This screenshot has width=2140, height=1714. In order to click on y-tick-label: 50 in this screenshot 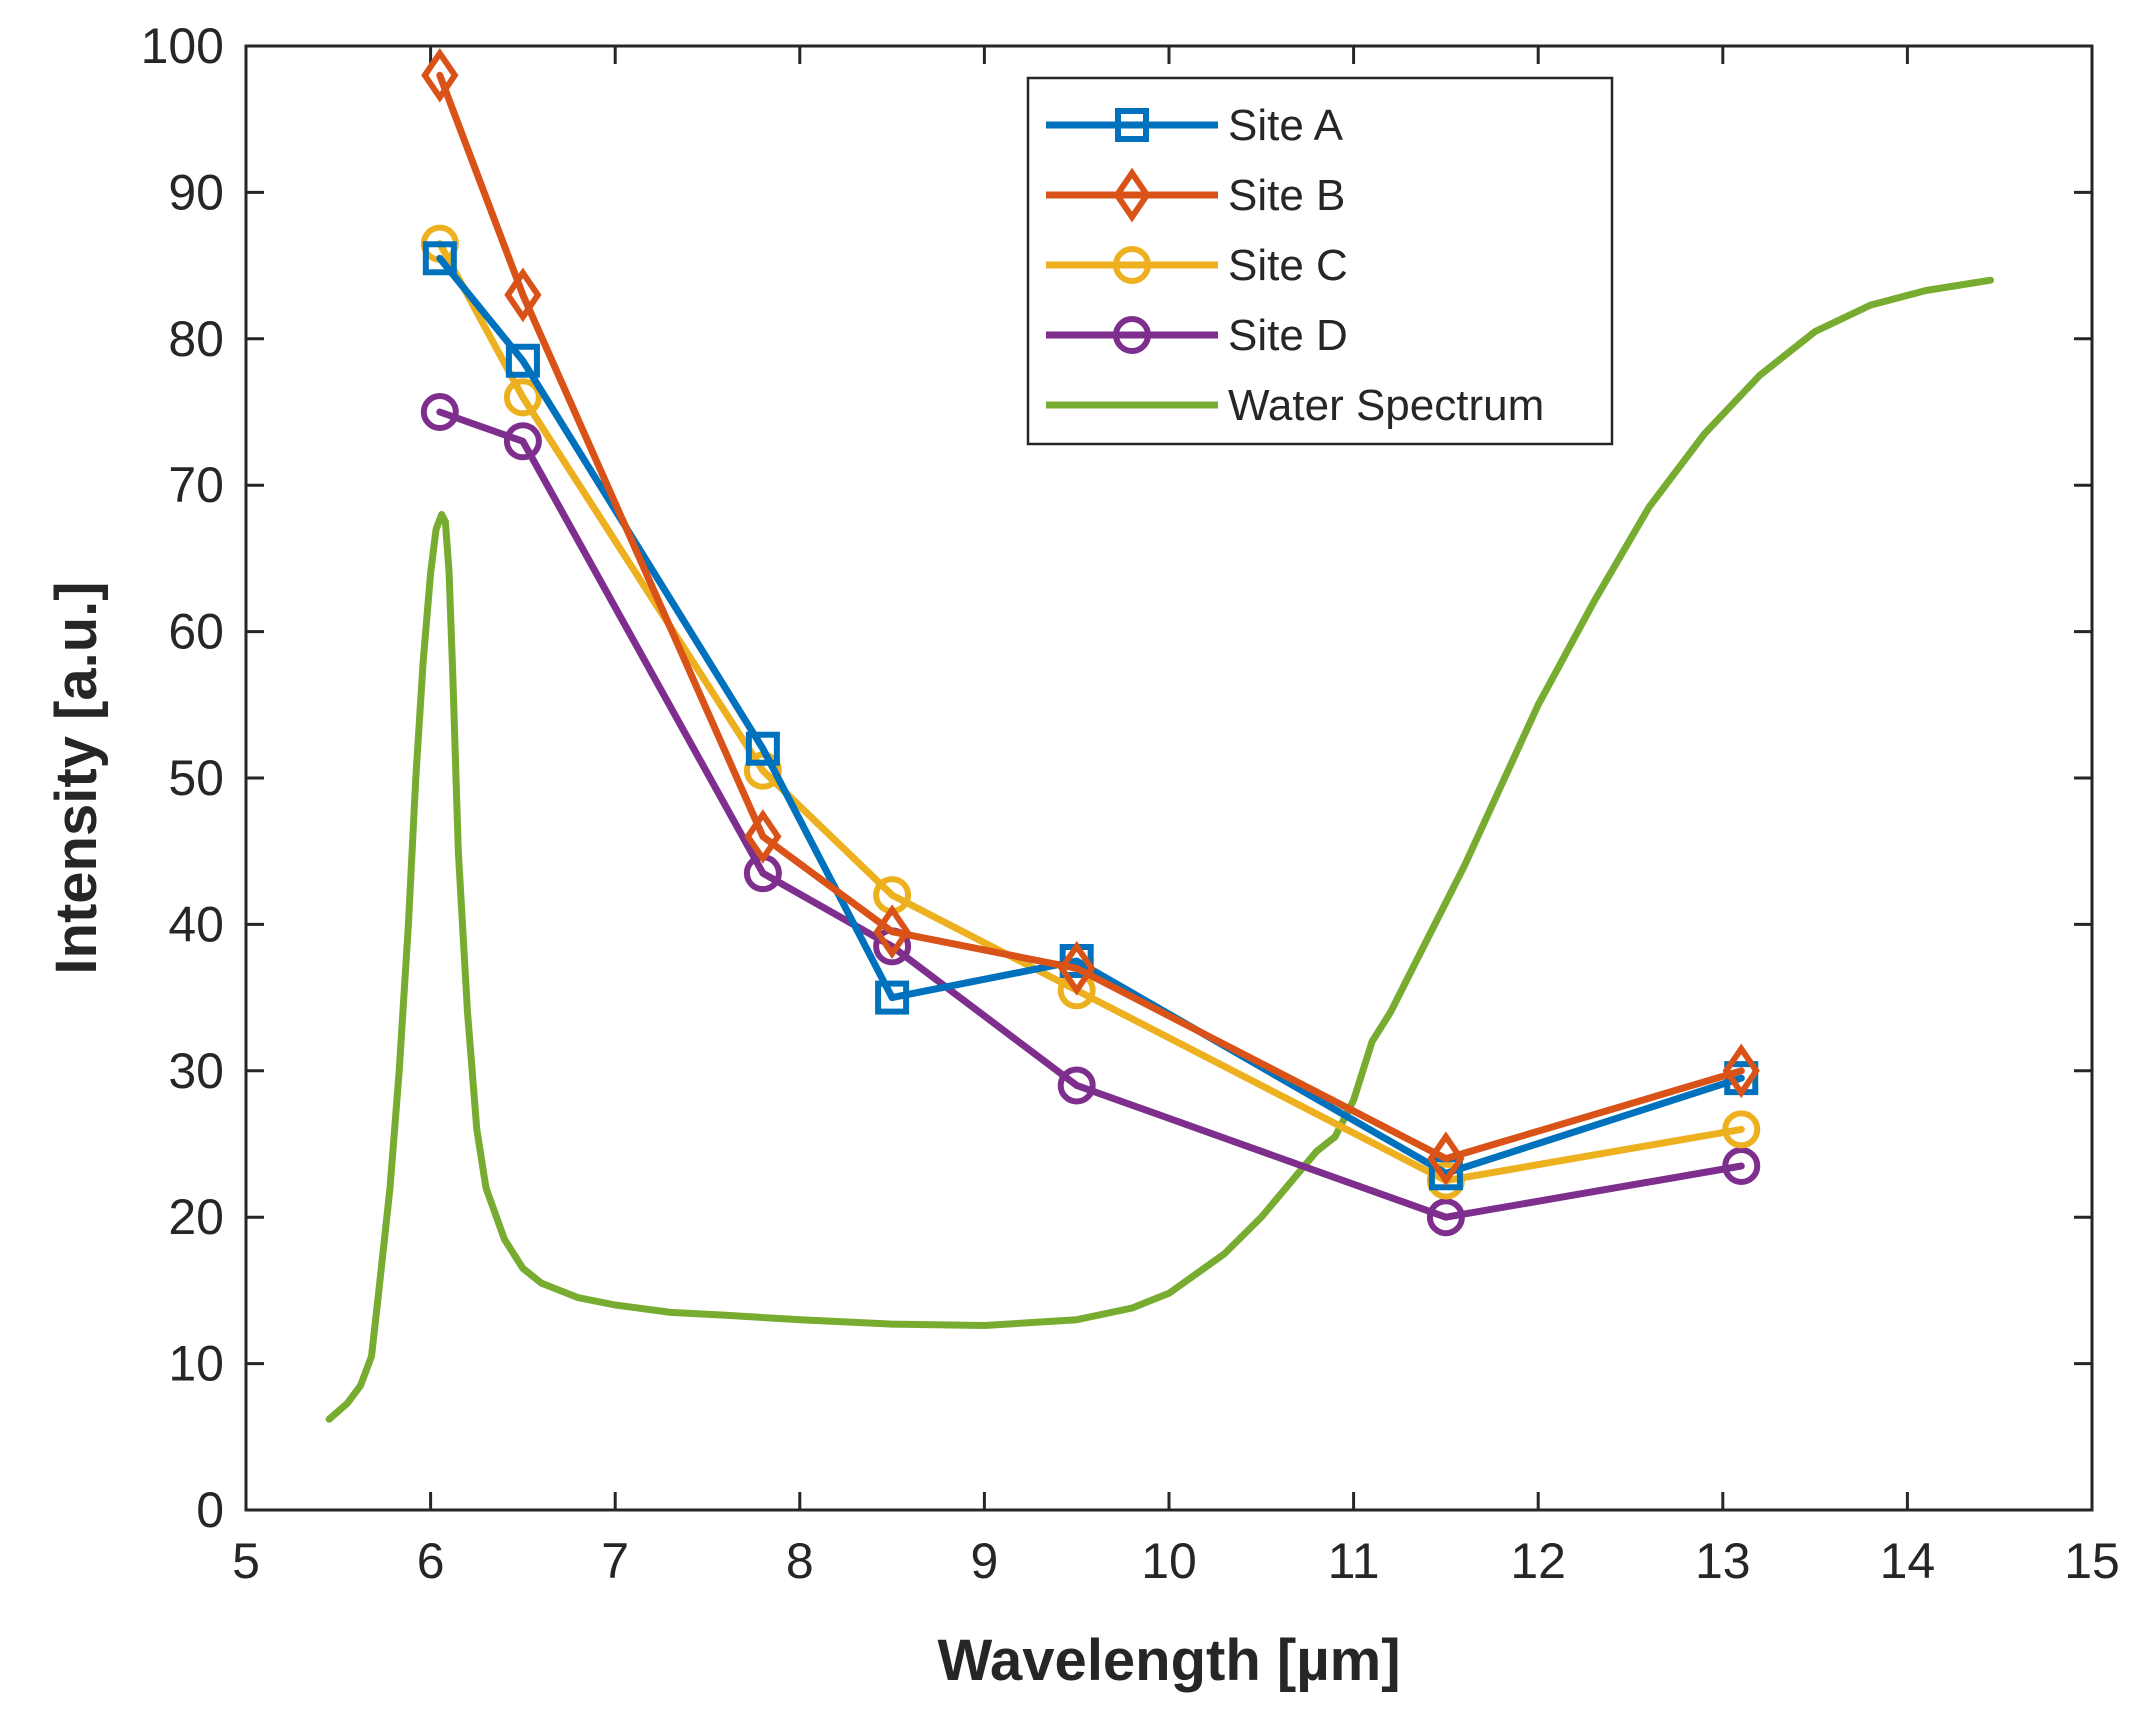, I will do `click(196, 778)`.